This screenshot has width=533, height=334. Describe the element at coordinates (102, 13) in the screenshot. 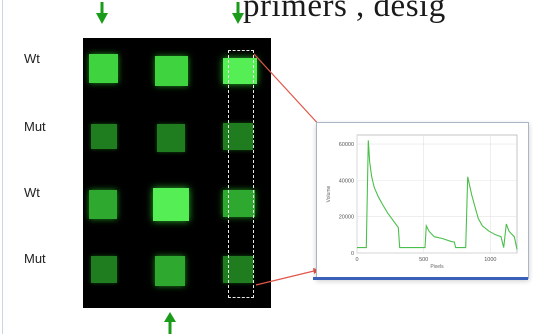

I see `top-left-marker-arrow-icon` at that location.